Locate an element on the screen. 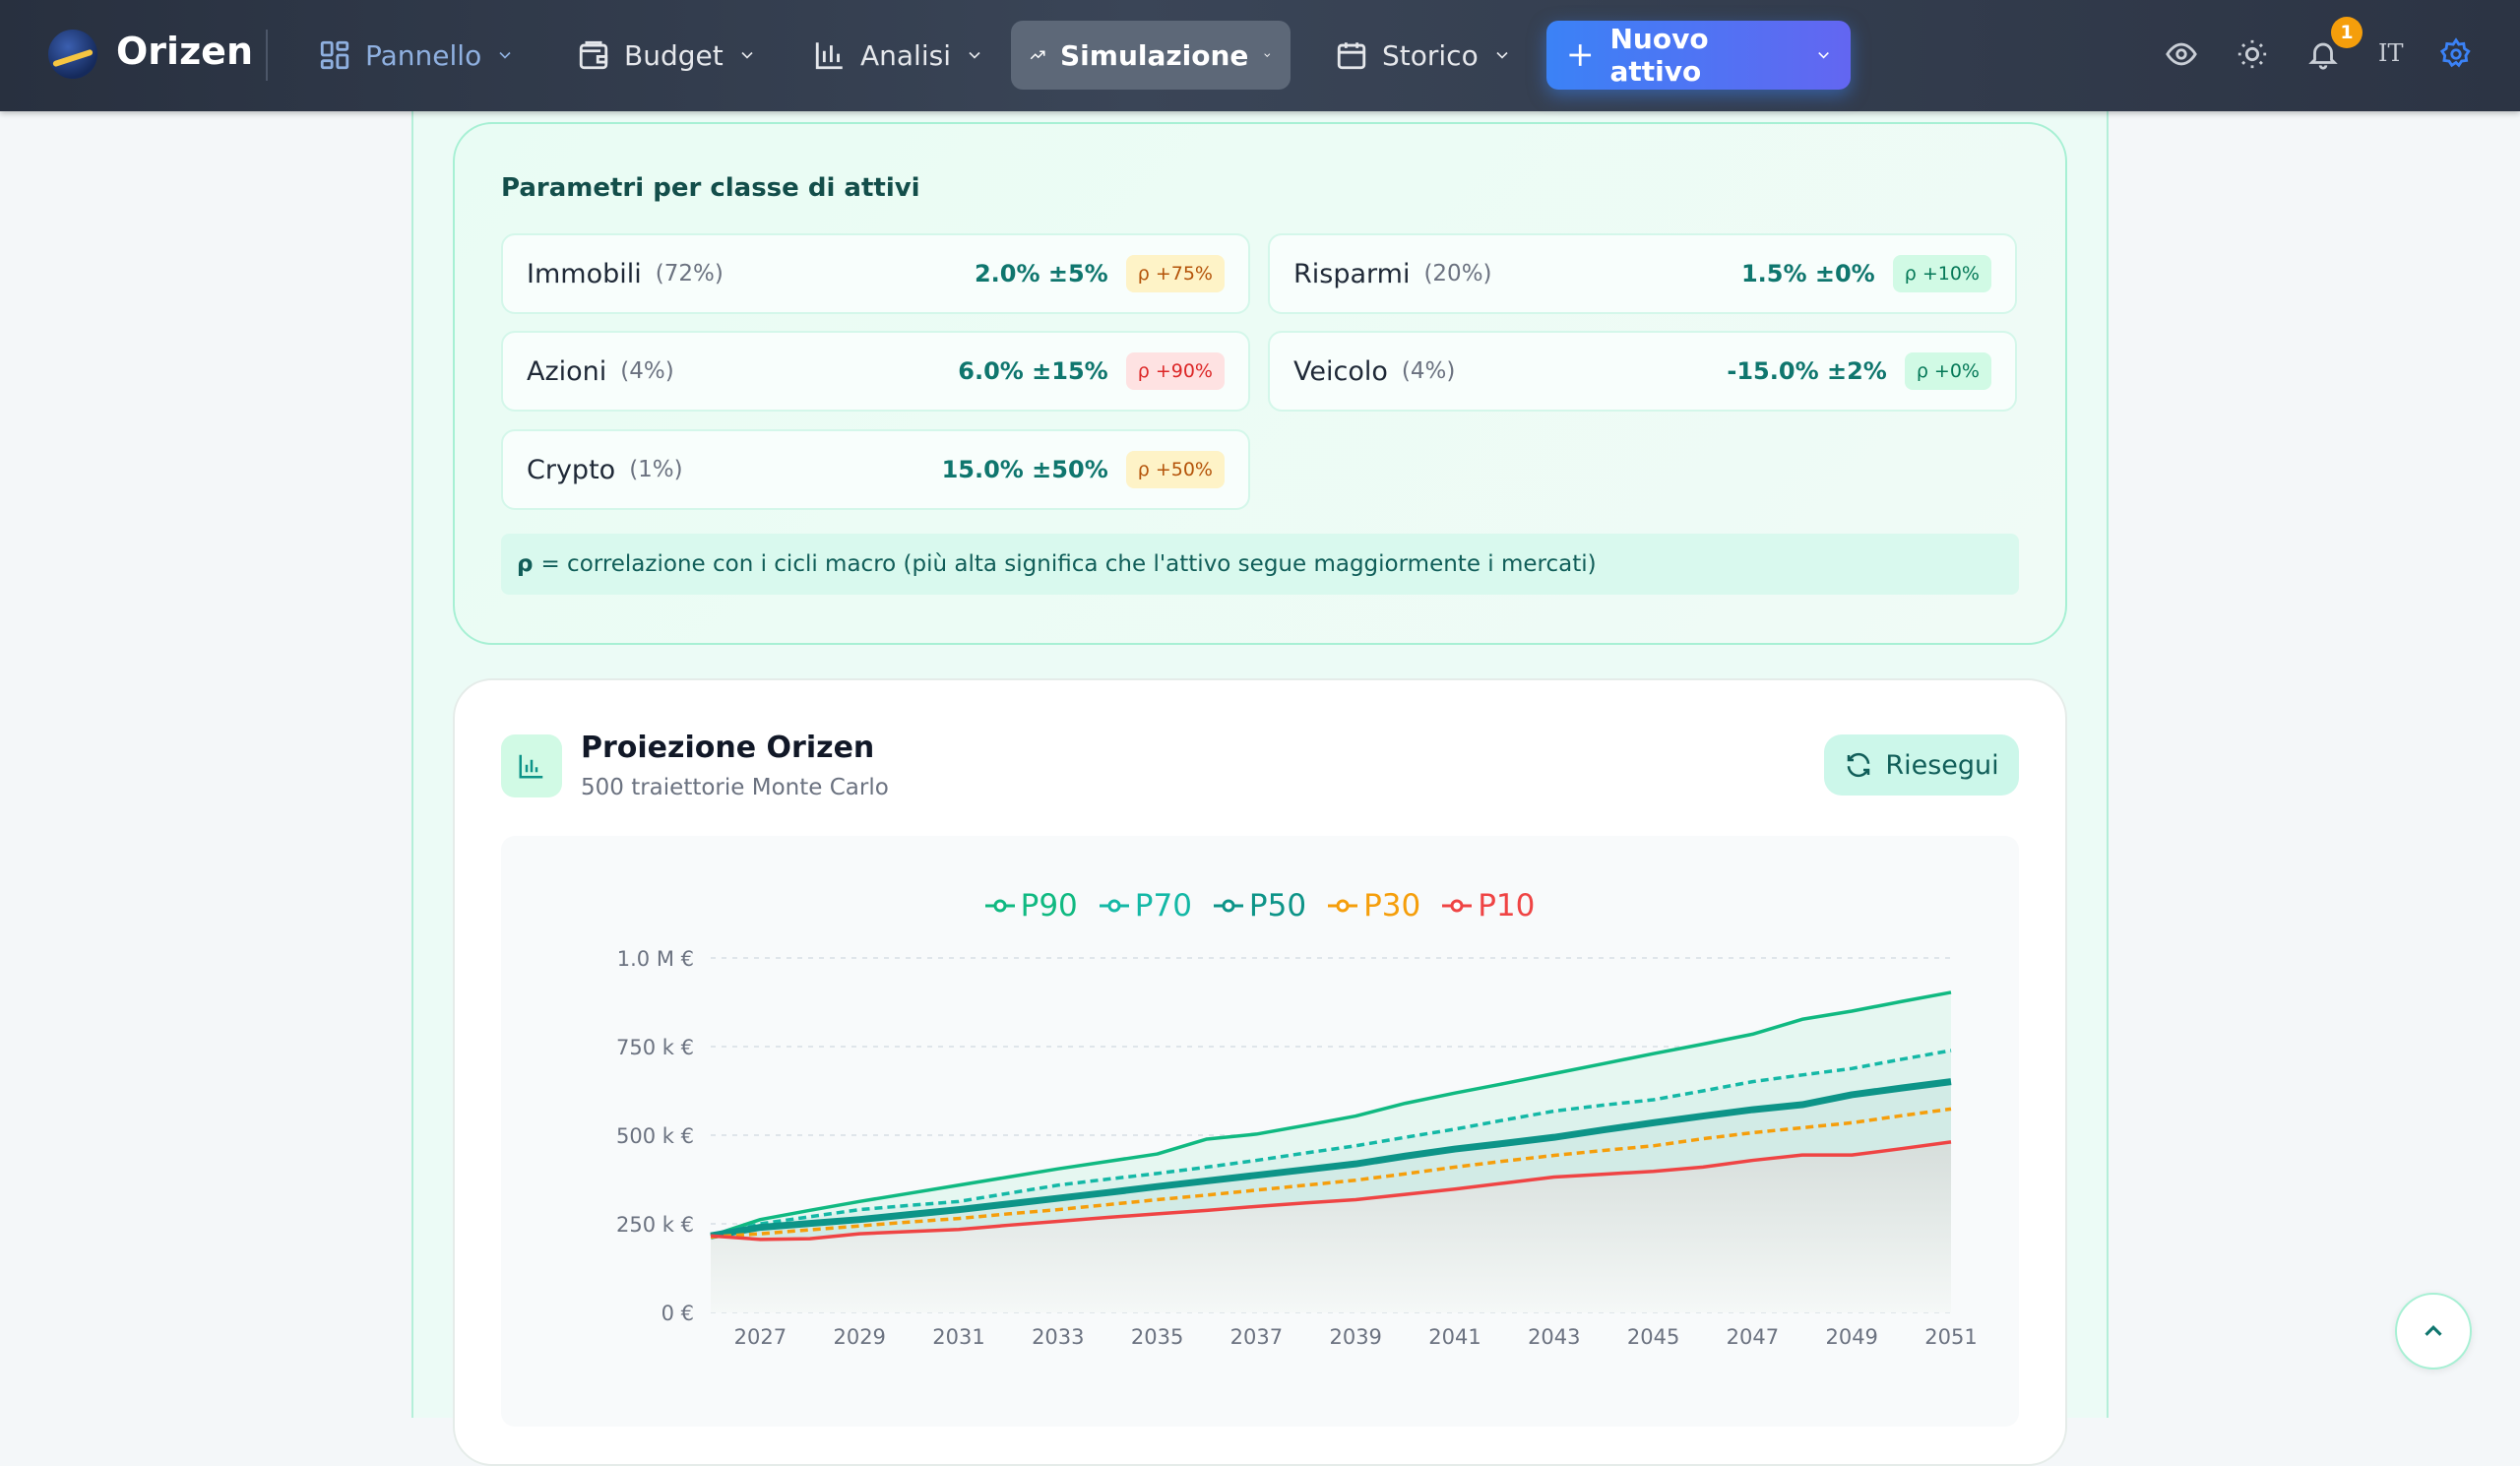  orizen-logo is located at coordinates (72, 55).